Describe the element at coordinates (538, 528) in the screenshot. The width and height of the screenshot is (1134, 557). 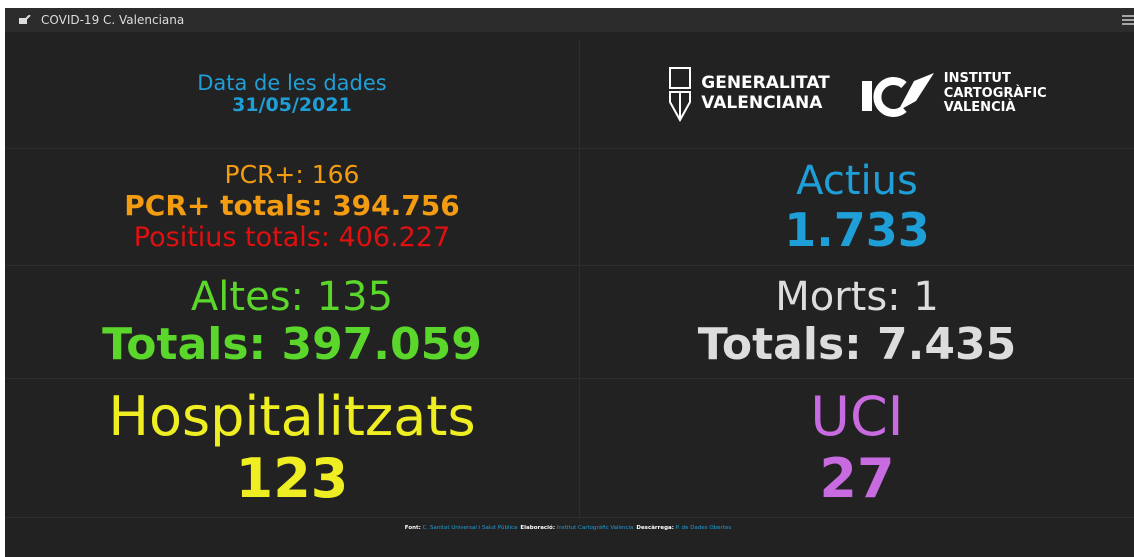
I see `footer-label: Elaboració:` at that location.